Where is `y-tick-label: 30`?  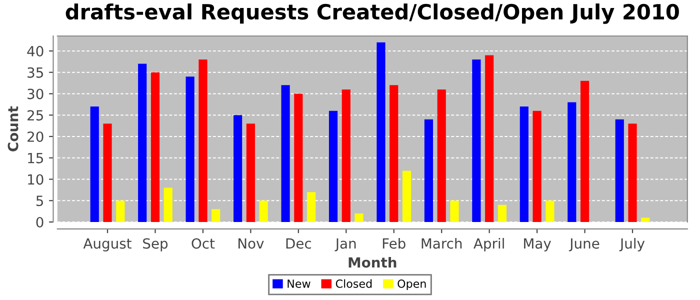
y-tick-label: 30 is located at coordinates (36, 94).